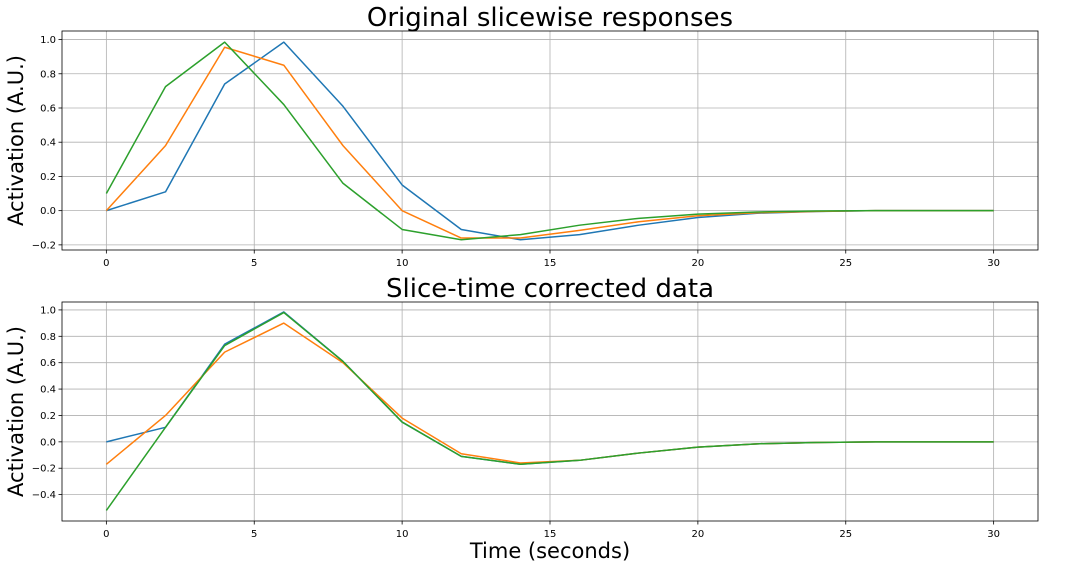  Describe the element at coordinates (549, 551) in the screenshot. I see `x-axis-label: Time (seconds)` at that location.